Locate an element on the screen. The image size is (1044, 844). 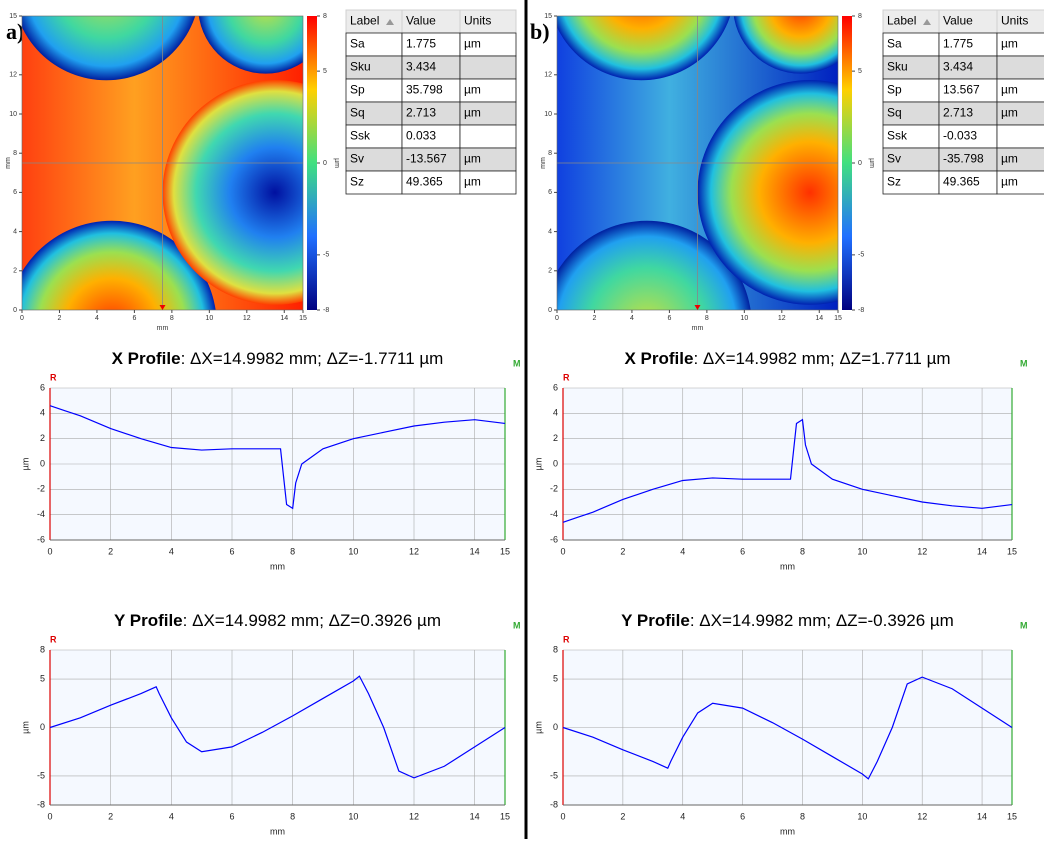
table-text: Sv is located at coordinates (357, 159).